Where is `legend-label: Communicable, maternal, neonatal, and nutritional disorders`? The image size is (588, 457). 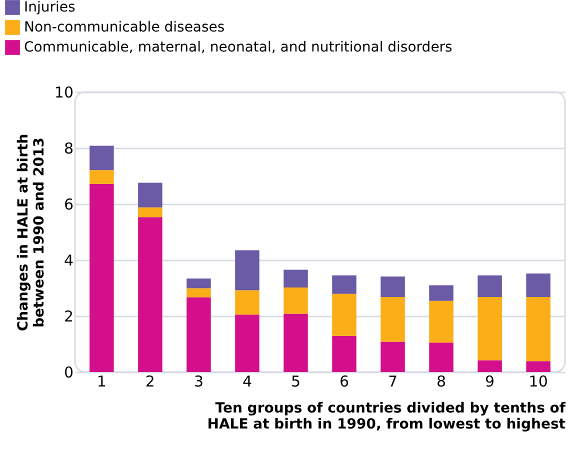
legend-label: Communicable, maternal, neonatal, and nutritional disorders is located at coordinates (238, 48).